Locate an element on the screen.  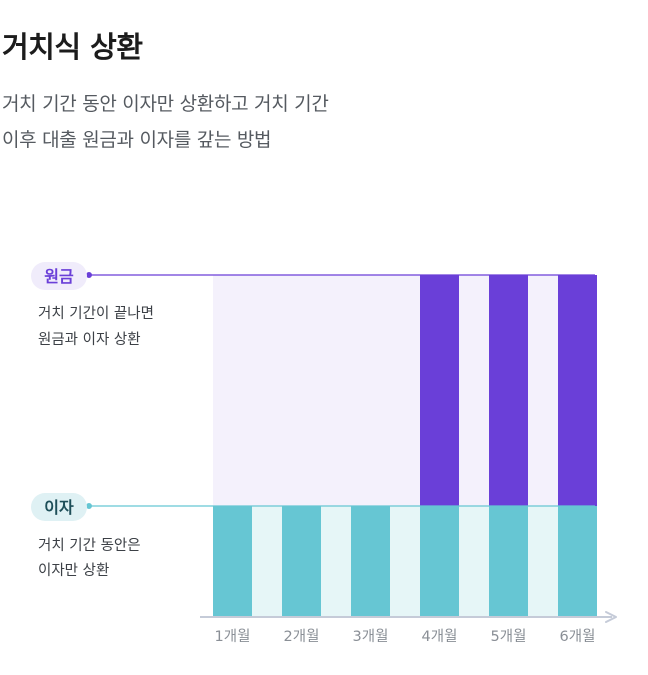
principal-tag-label: 원금 is located at coordinates (59, 276).